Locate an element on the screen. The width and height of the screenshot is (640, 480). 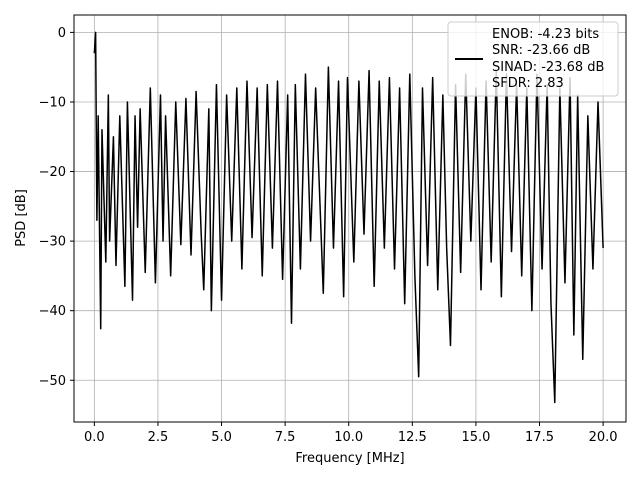
x-tick-label: 20.0 is located at coordinates (603, 437).